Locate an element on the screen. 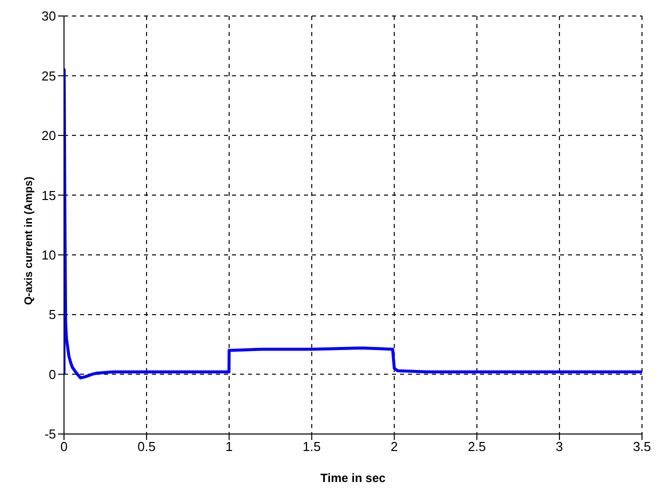  y-tick-label: 20 is located at coordinates (49, 136).